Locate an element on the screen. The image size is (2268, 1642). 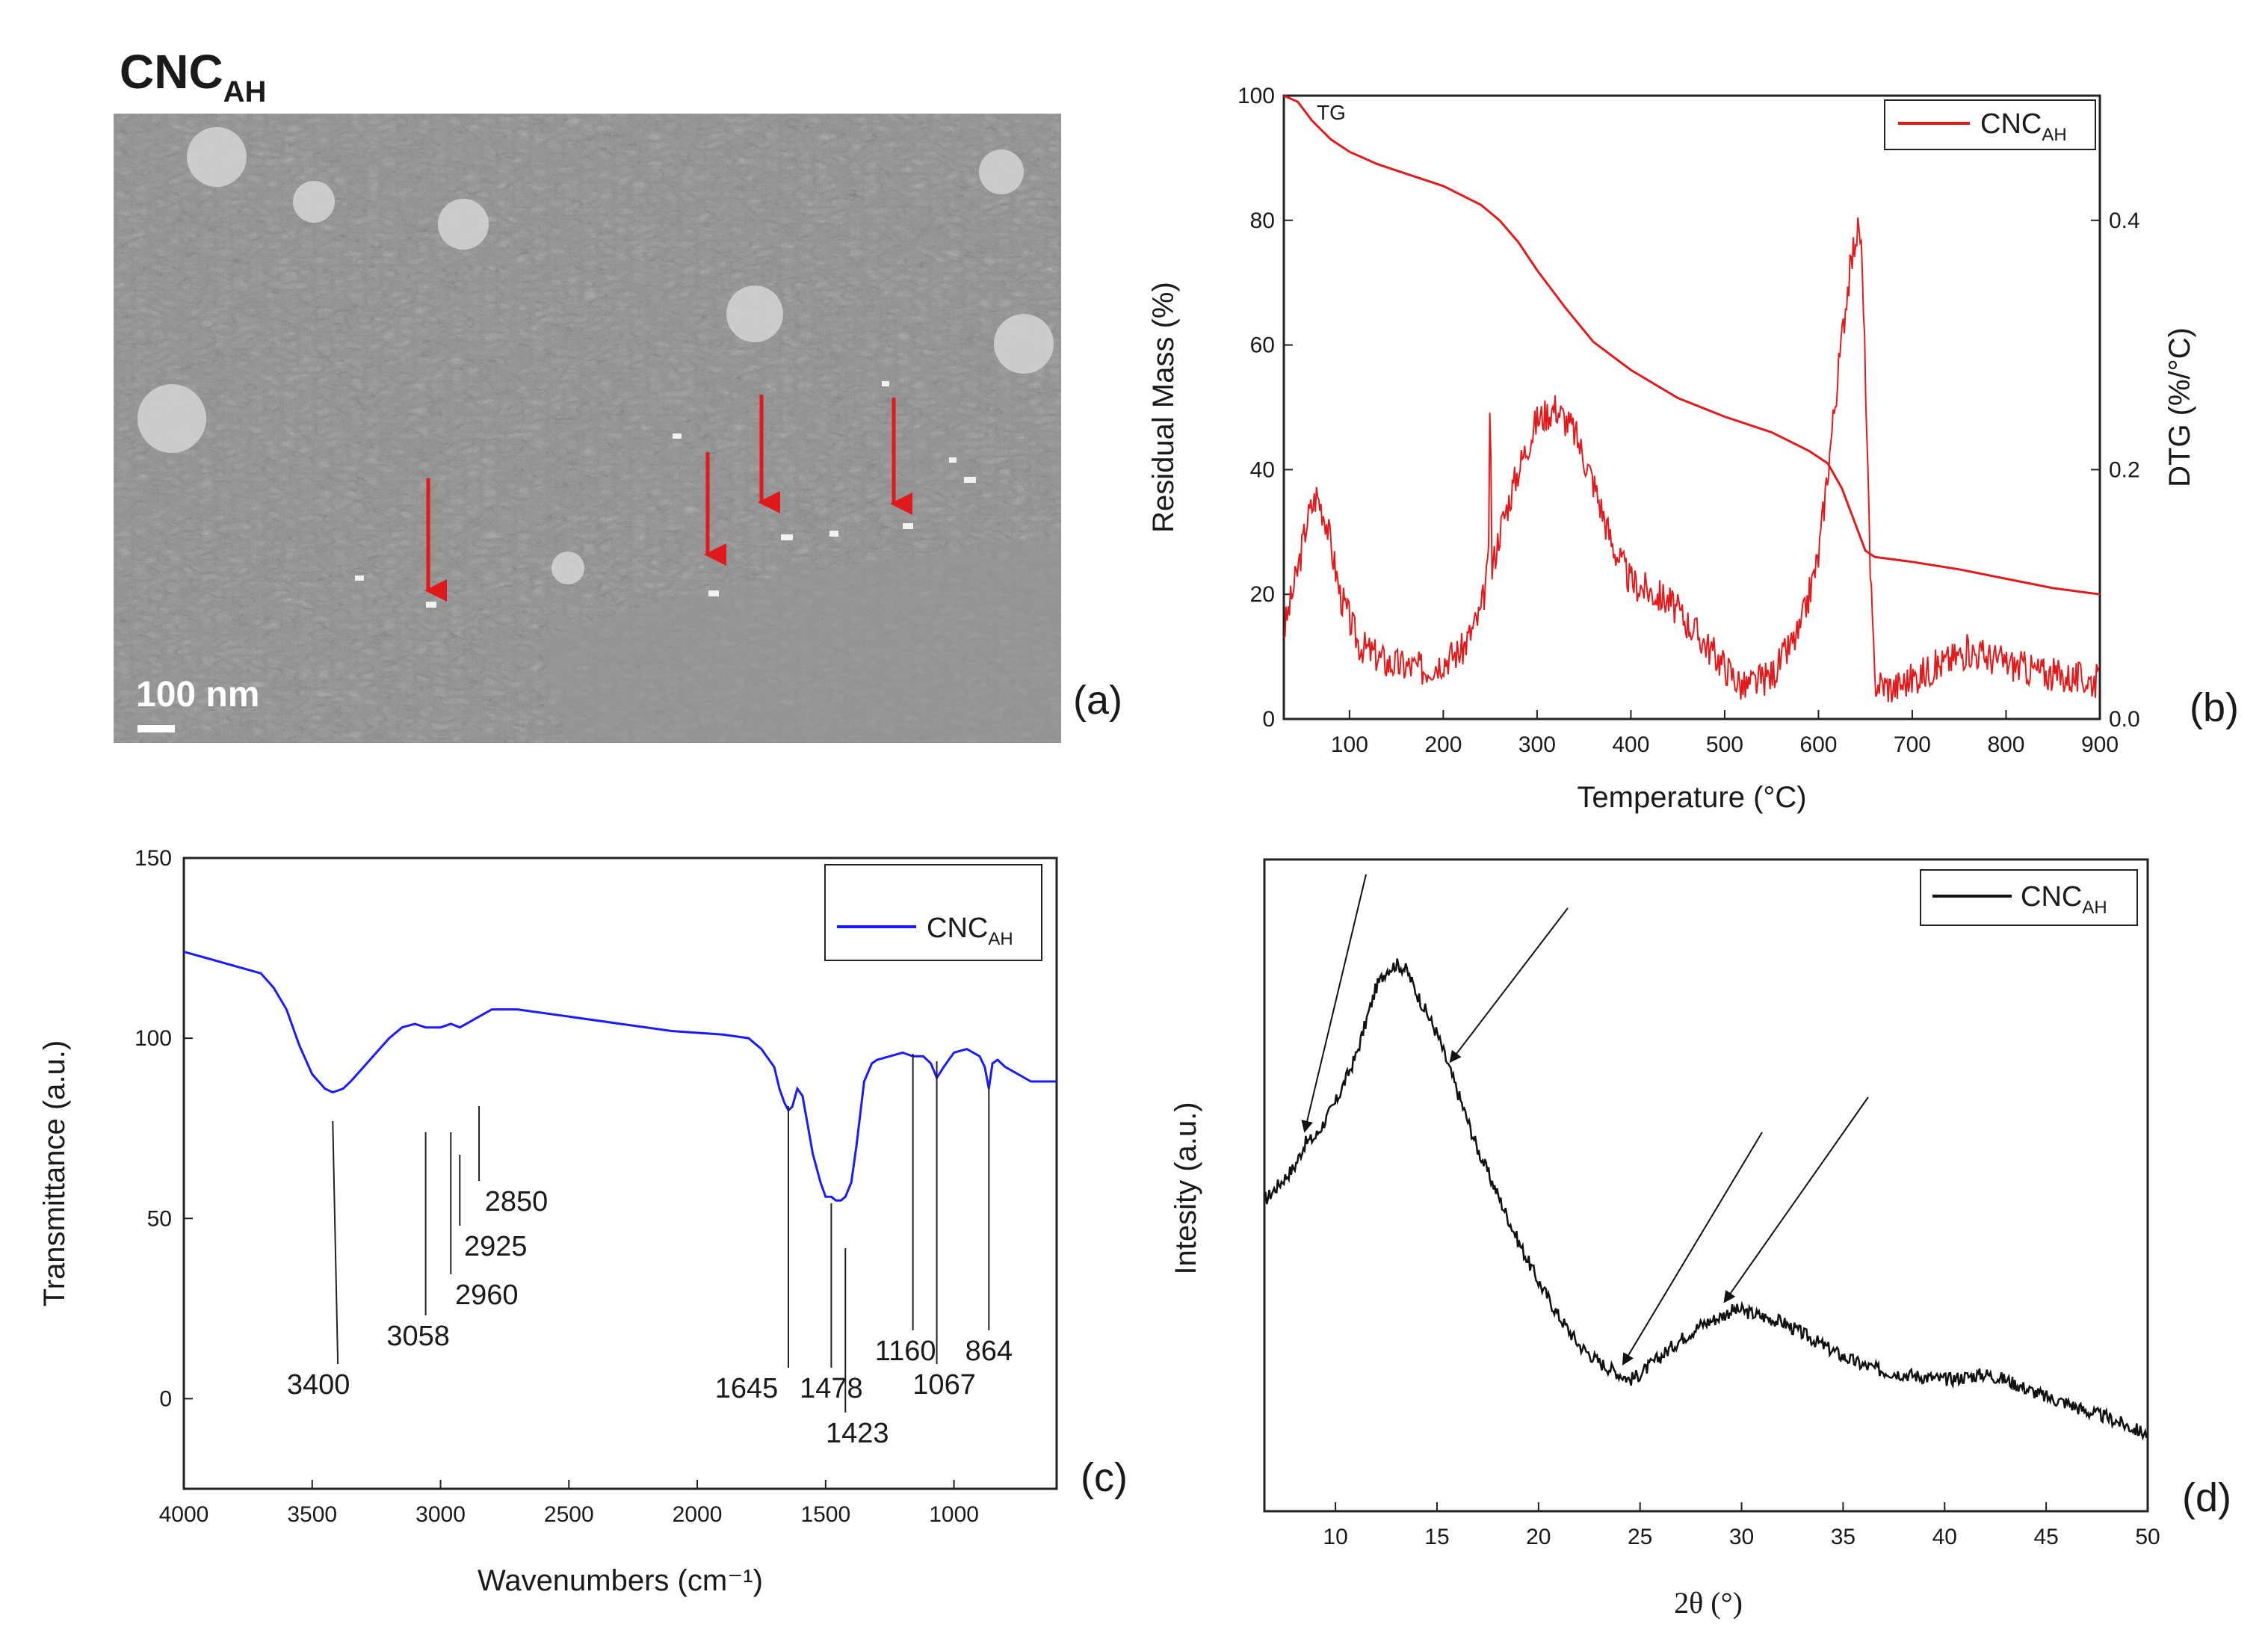
chart-b-xtick-label: 400 is located at coordinates (1630, 744).